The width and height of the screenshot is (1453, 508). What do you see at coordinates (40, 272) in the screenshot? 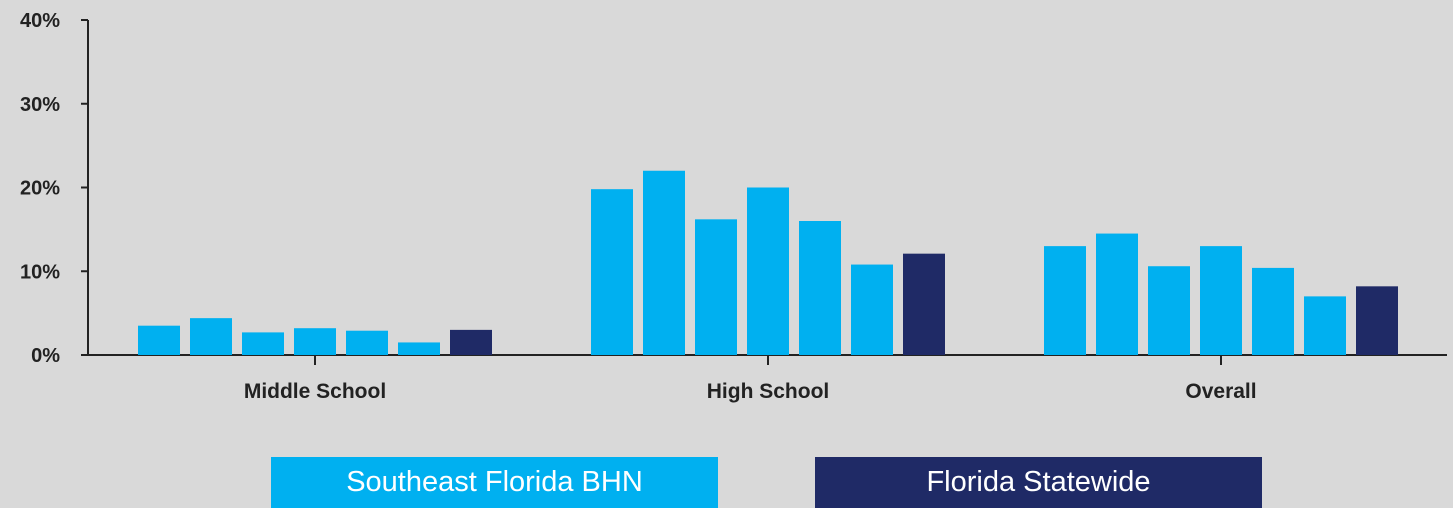
I see `y-tick-label: 10%` at bounding box center [40, 272].